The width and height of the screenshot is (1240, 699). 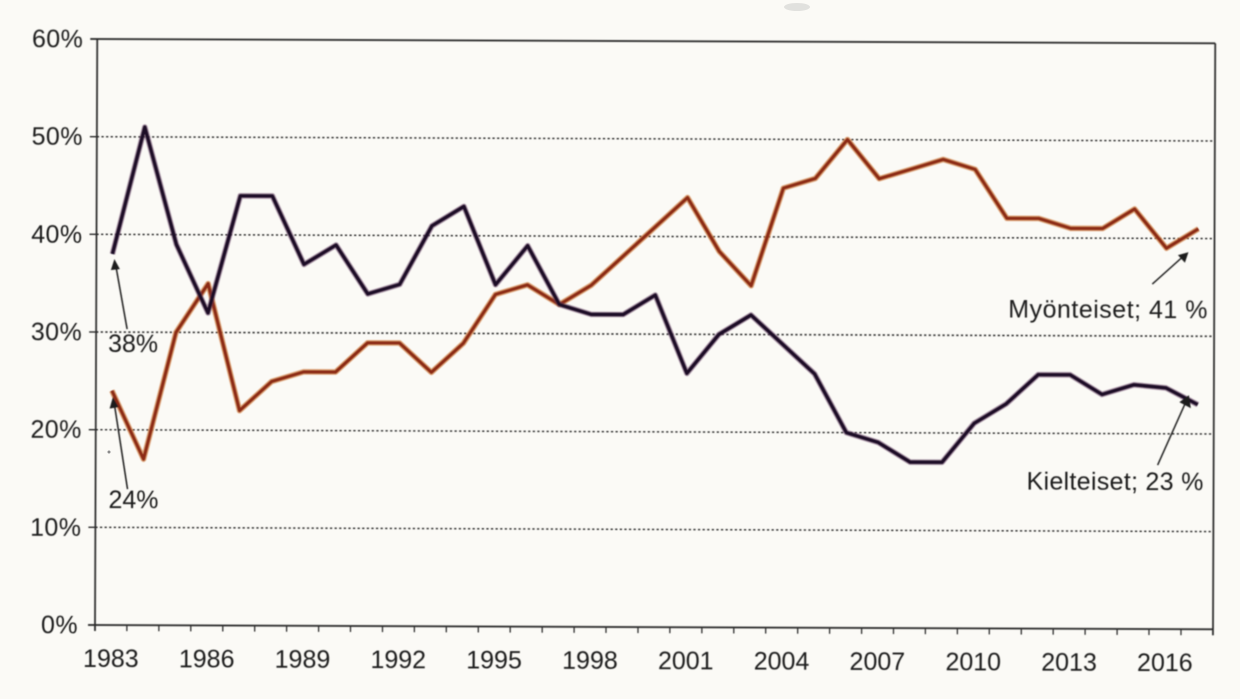 I want to click on svg-text: 2010, so click(x=973, y=662).